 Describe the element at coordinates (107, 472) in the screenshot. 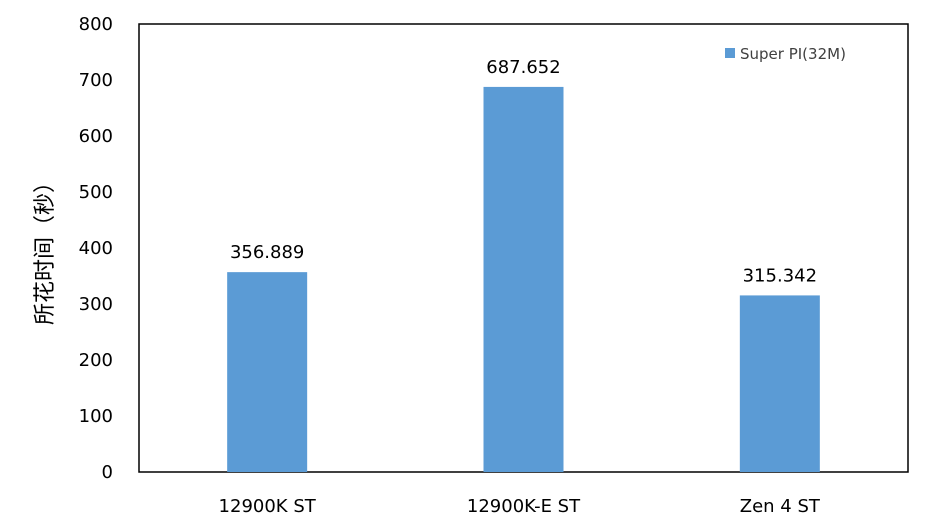

I see `y-tick-label: 0` at that location.